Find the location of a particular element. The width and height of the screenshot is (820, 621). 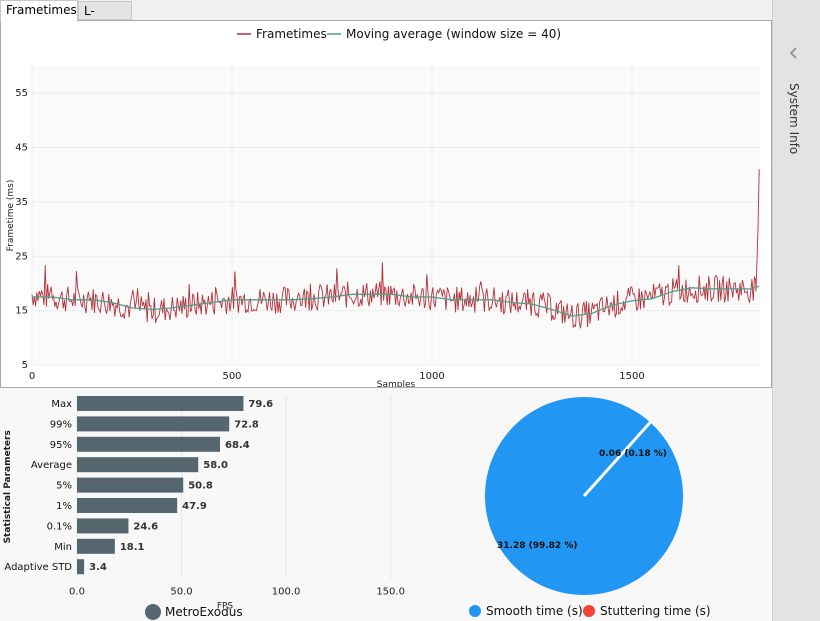

moving-average-series-line is located at coordinates (396, 301).